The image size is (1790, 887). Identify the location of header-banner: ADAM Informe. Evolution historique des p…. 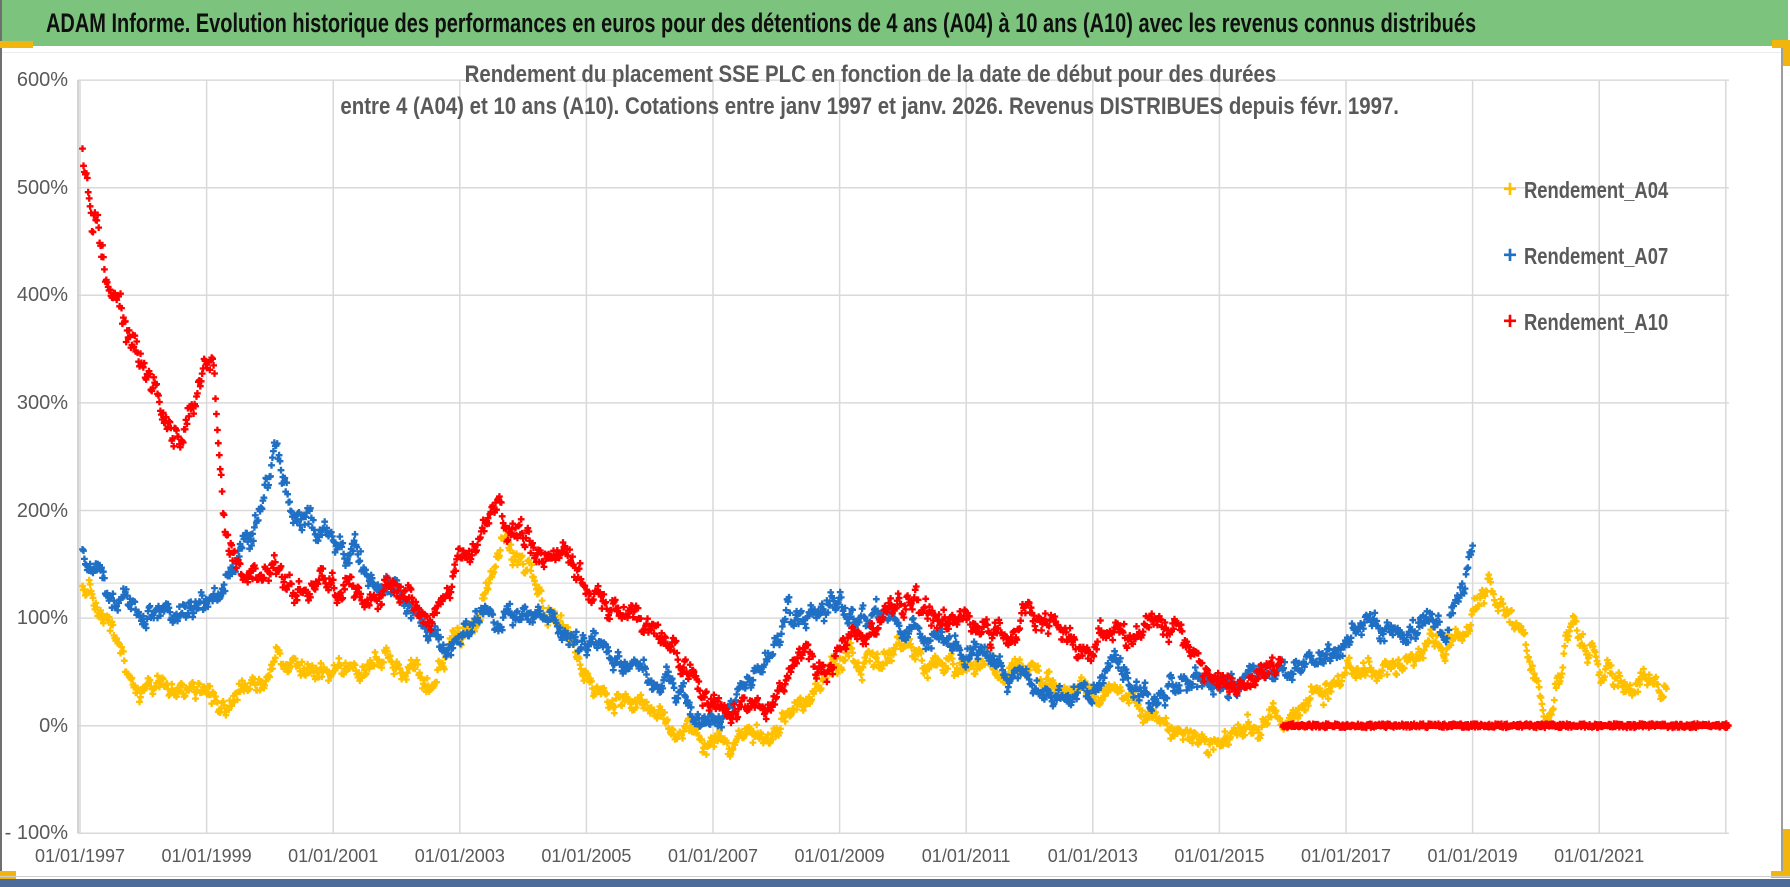
(895, 23).